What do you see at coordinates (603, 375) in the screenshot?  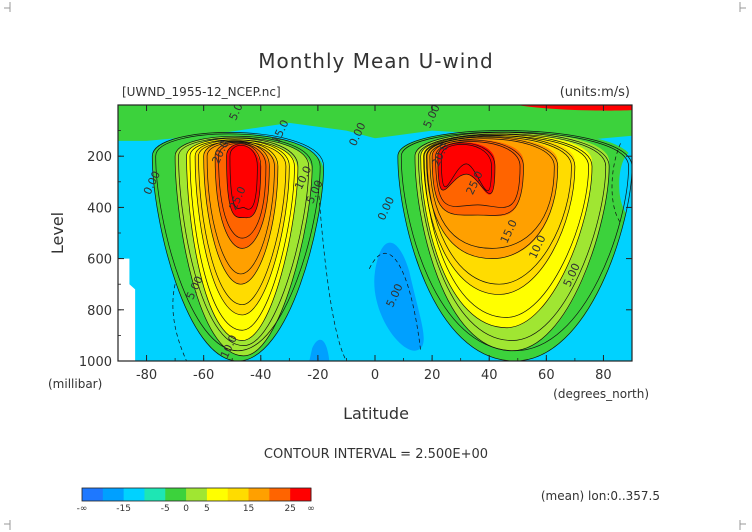 I see `x-tick-label: 80` at bounding box center [603, 375].